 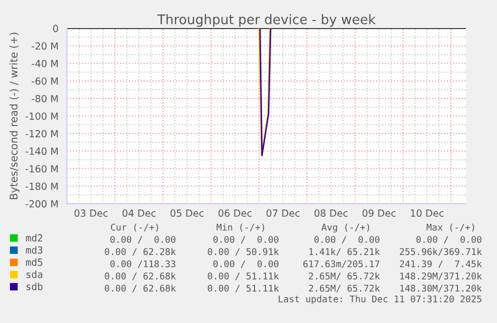 I want to click on legend-label: md3, so click(x=34, y=250).